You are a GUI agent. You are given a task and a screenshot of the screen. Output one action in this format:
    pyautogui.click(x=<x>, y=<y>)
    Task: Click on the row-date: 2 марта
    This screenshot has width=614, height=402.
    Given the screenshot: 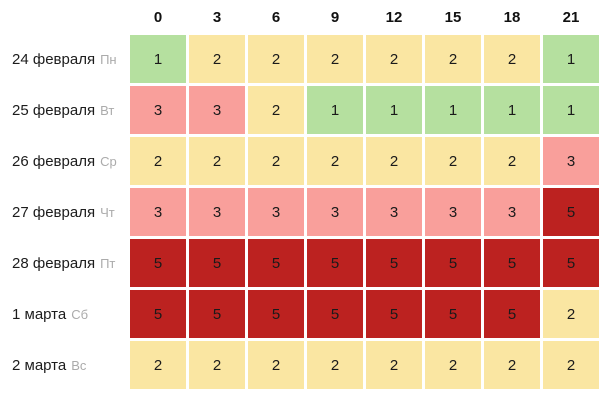 What is the action you would take?
    pyautogui.click(x=39, y=365)
    